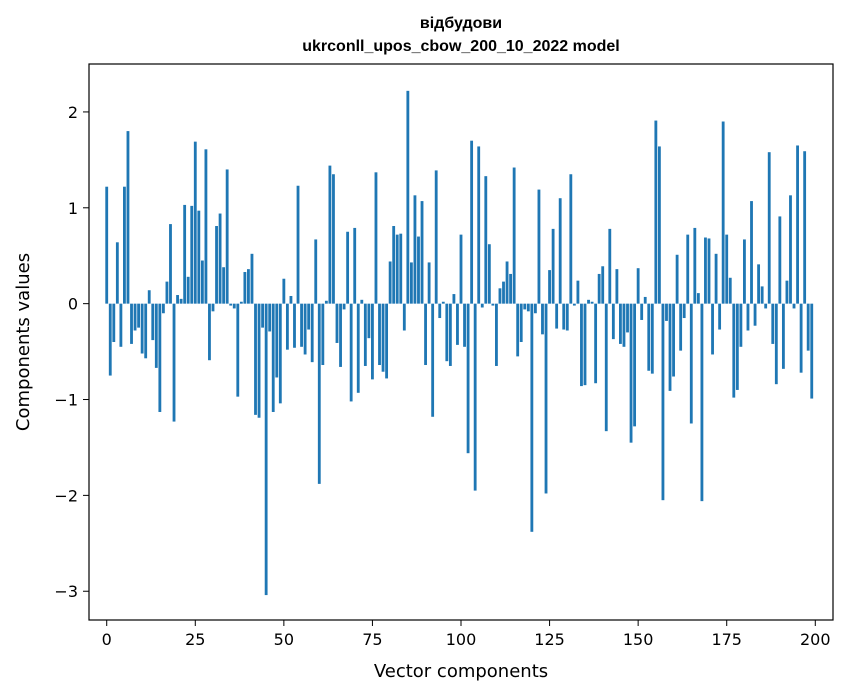  What do you see at coordinates (71, 352) in the screenshot?
I see `y-axis-ticks: −3 −2 −1 0 1 2` at bounding box center [71, 352].